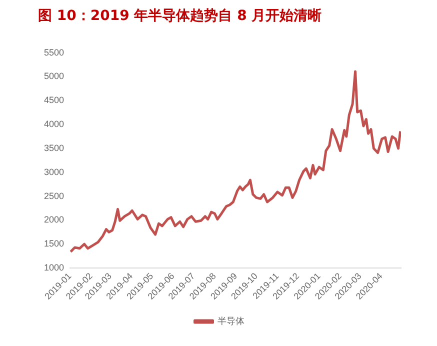 The width and height of the screenshot is (437, 346). Describe the element at coordinates (180, 16) in the screenshot. I see `chart-title: 图 10：2019 年半导体趋势自 8 月开始清晰` at that location.